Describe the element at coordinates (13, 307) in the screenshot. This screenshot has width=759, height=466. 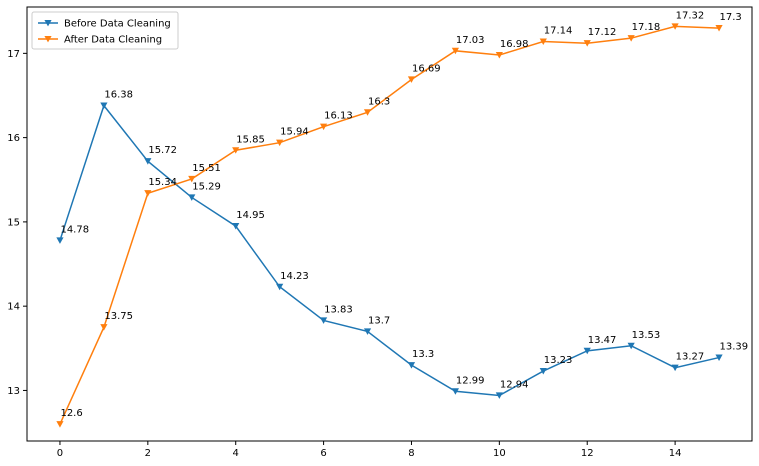
I see `y-tick-label: 14` at that location.